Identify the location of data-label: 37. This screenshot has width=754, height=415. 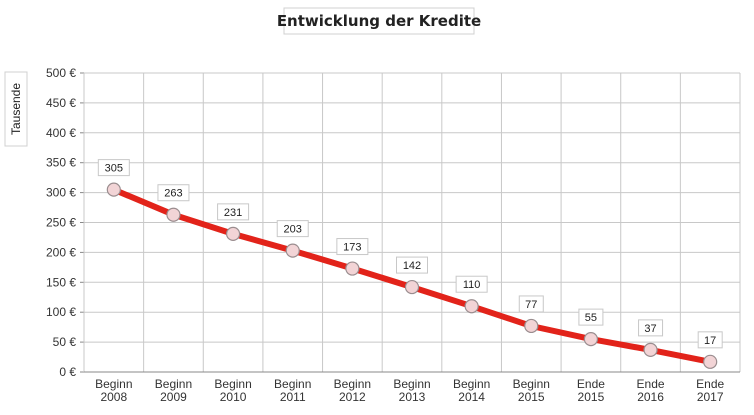
(651, 328).